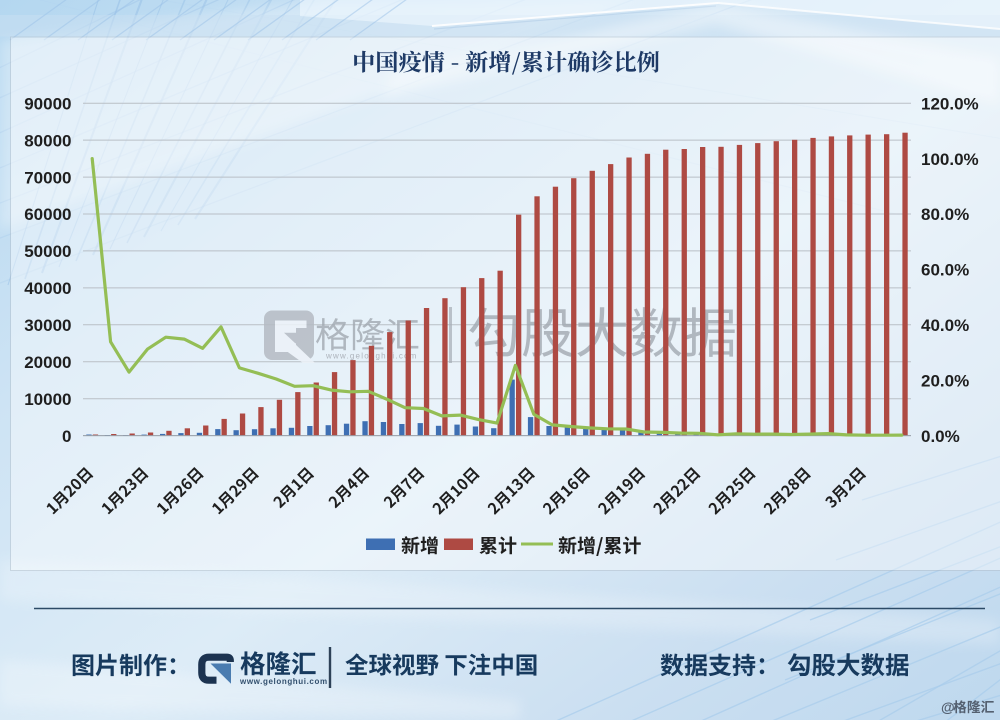 This screenshot has width=1000, height=720. Describe the element at coordinates (47, 362) in the screenshot. I see `svg-text: 20000` at that location.